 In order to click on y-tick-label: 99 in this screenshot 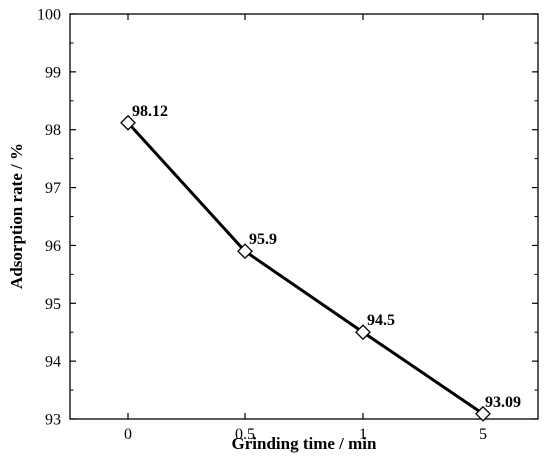, I will do `click(53, 72)`.